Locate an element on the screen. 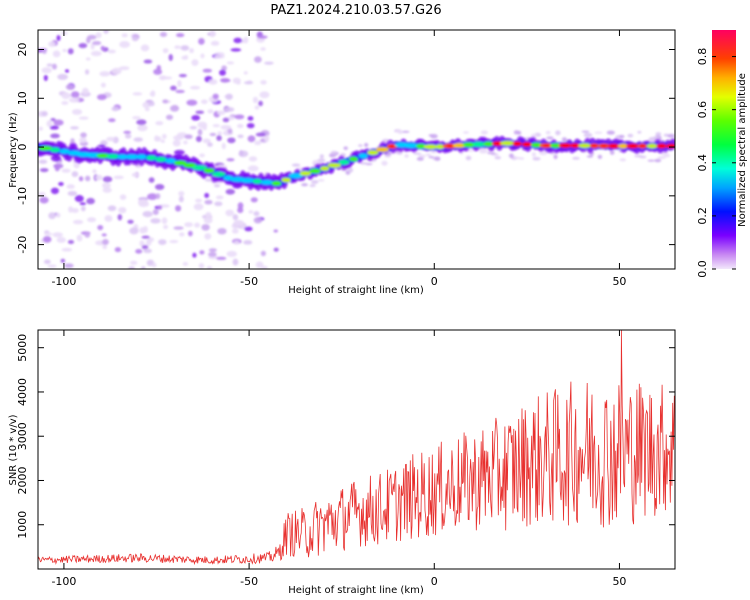 The width and height of the screenshot is (750, 600). top-x-tick-label: 50 is located at coordinates (619, 281).